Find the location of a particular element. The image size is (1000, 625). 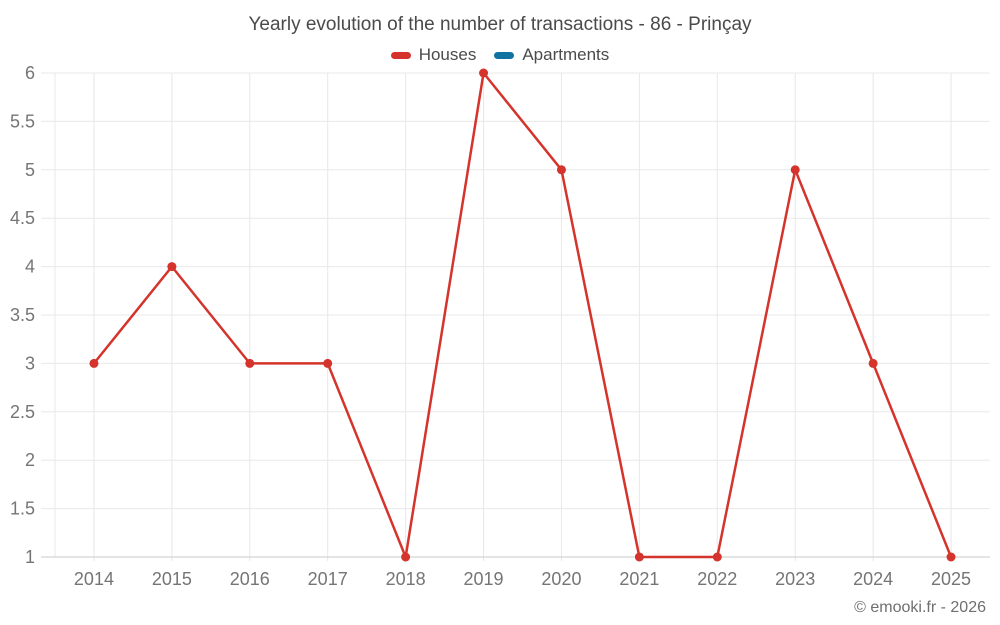

x-tick-label: 2017 is located at coordinates (328, 579).